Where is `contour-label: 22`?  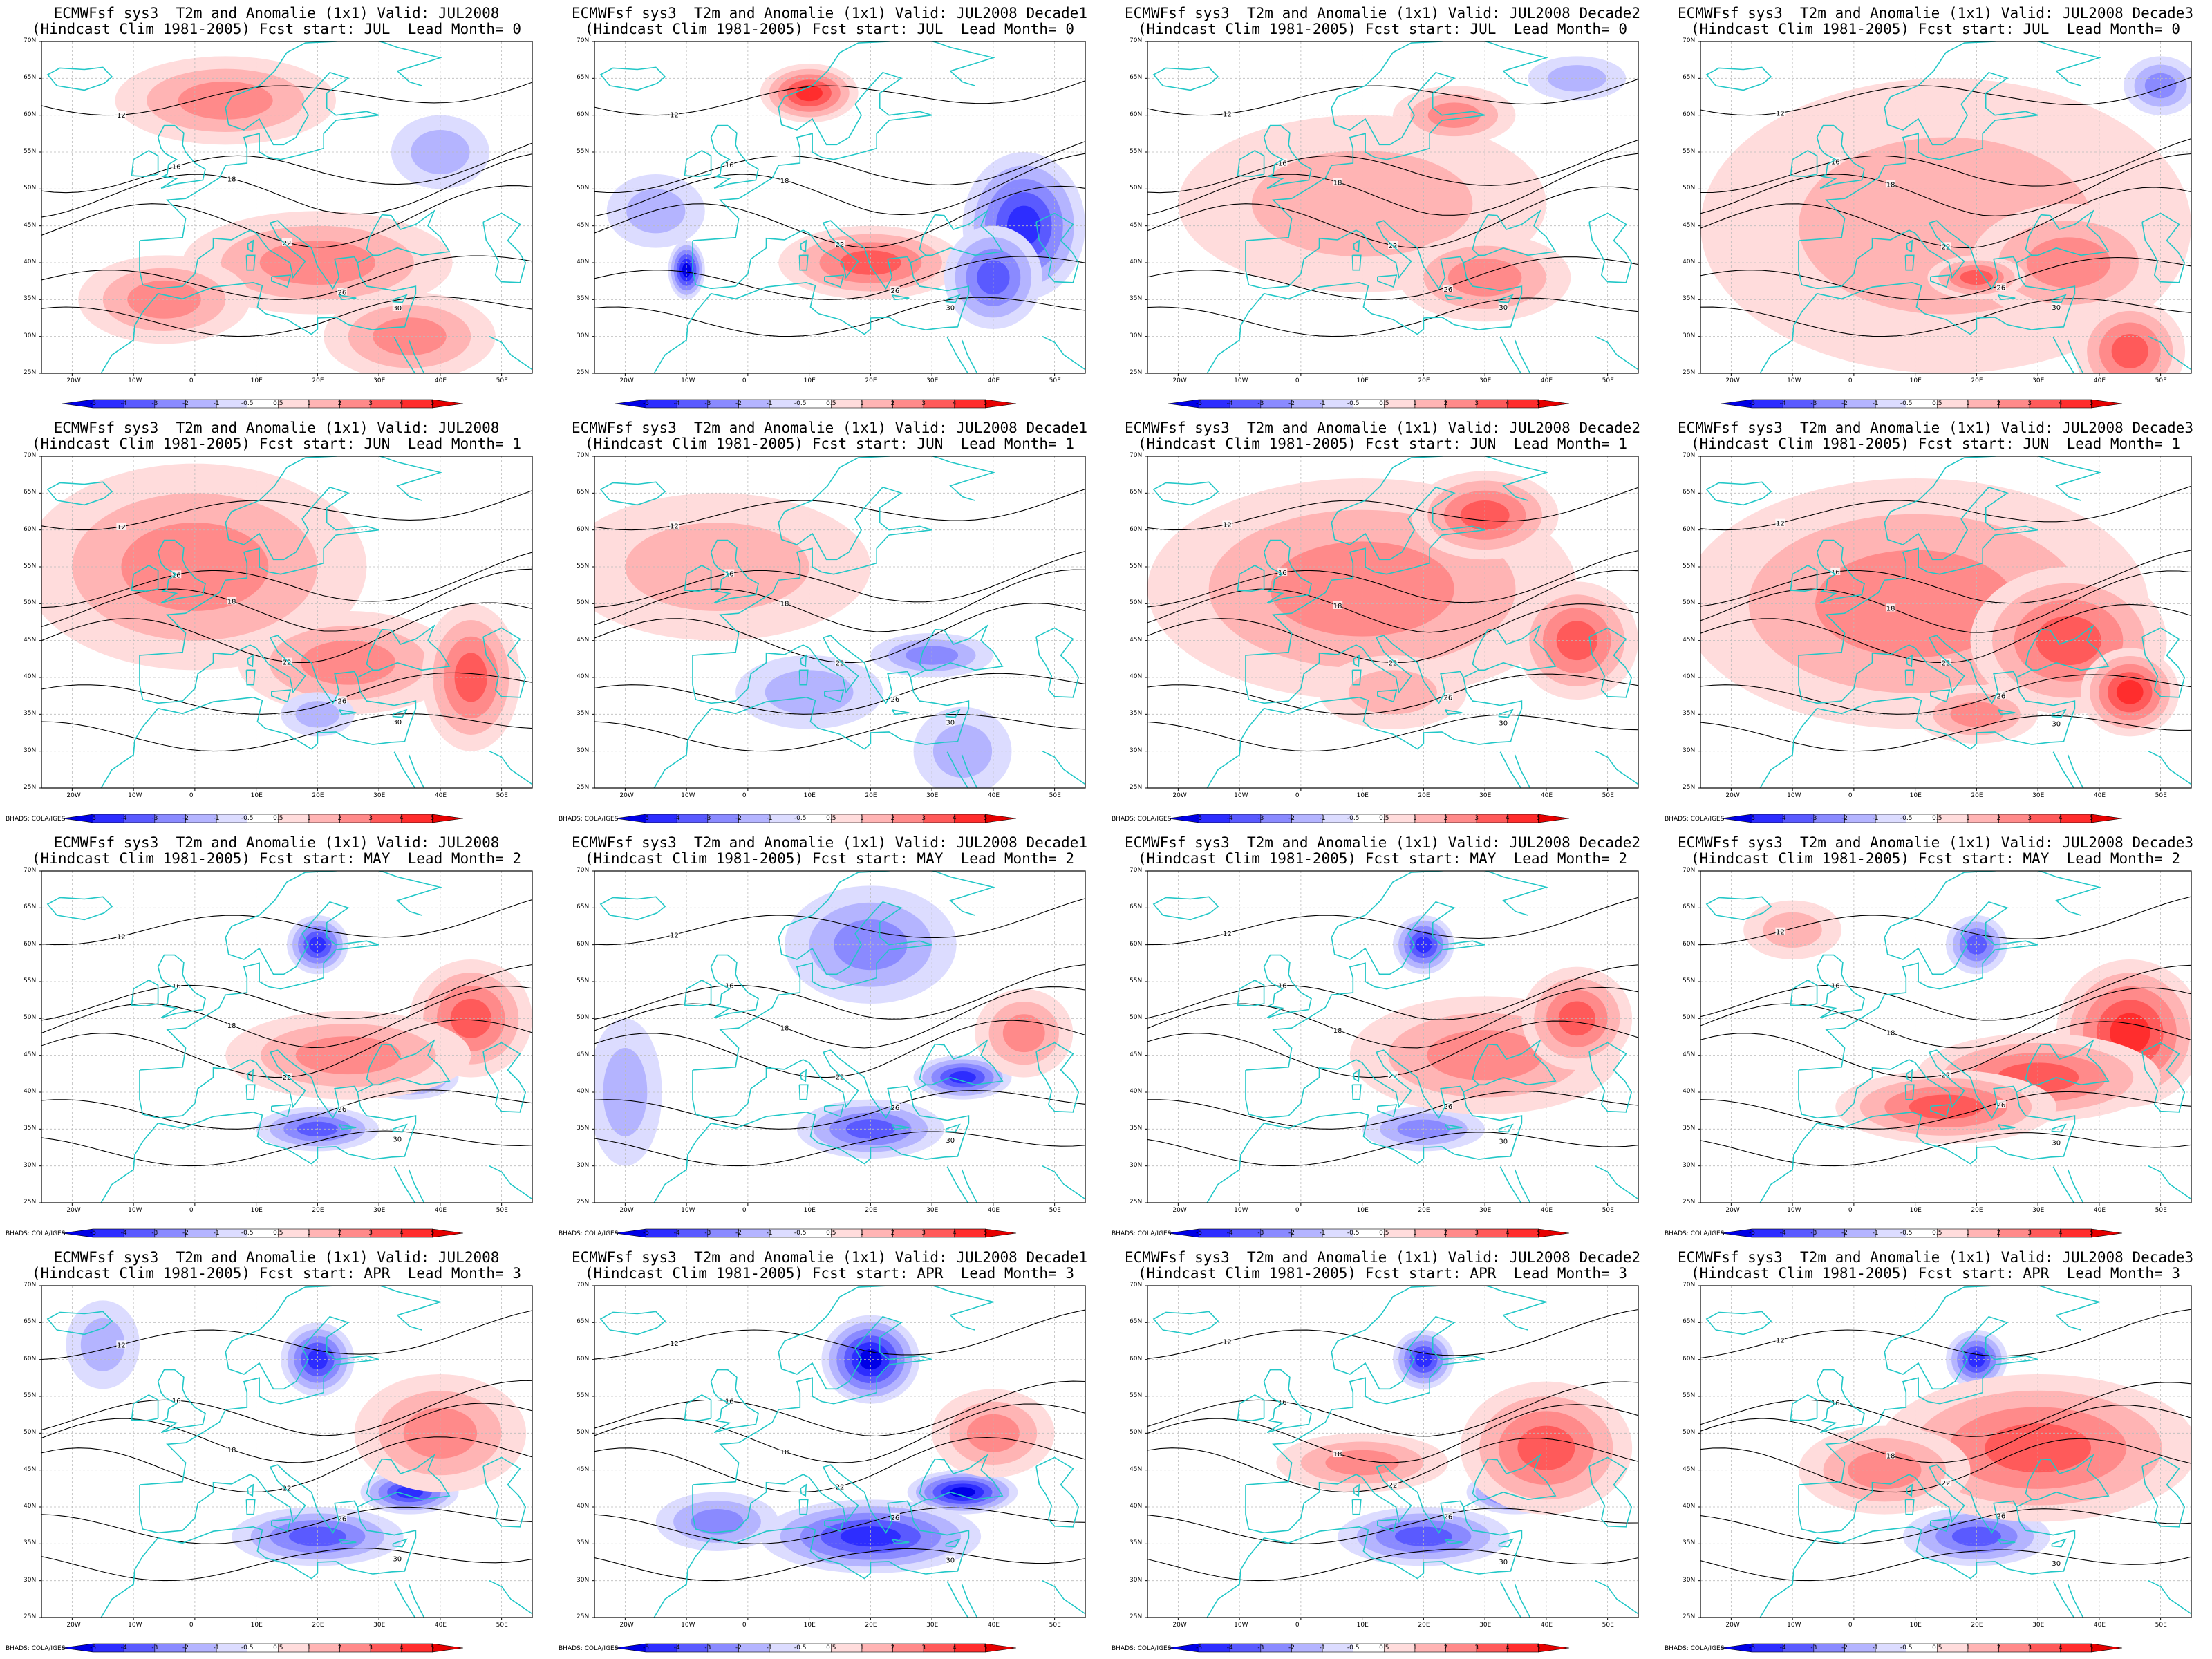 contour-label: 22 is located at coordinates (1947, 664).